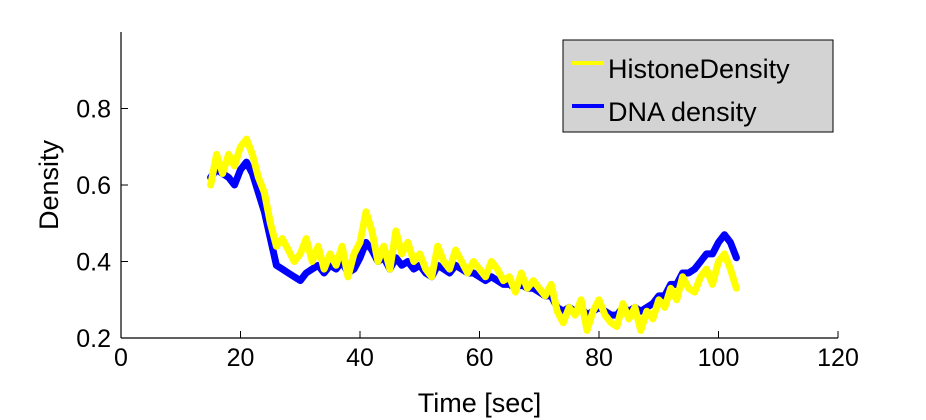 This screenshot has width=926, height=420. I want to click on x-tick-label: 20, so click(241, 358).